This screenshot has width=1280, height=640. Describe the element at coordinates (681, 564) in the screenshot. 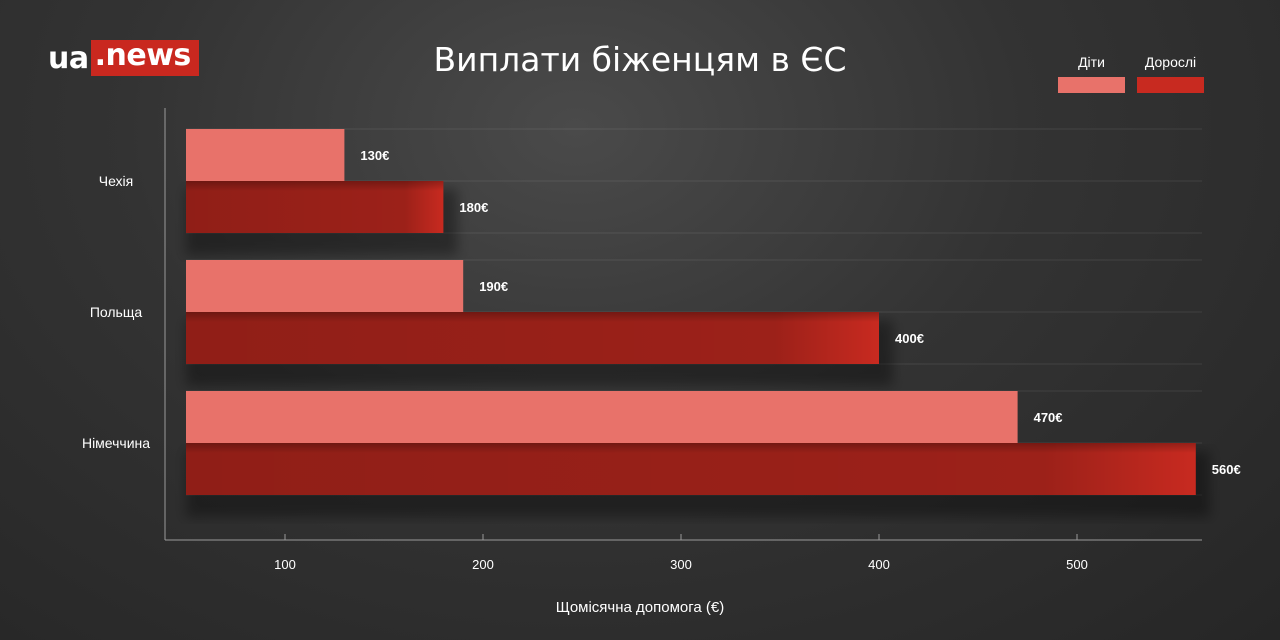

I see `x-tick-label: 300` at that location.